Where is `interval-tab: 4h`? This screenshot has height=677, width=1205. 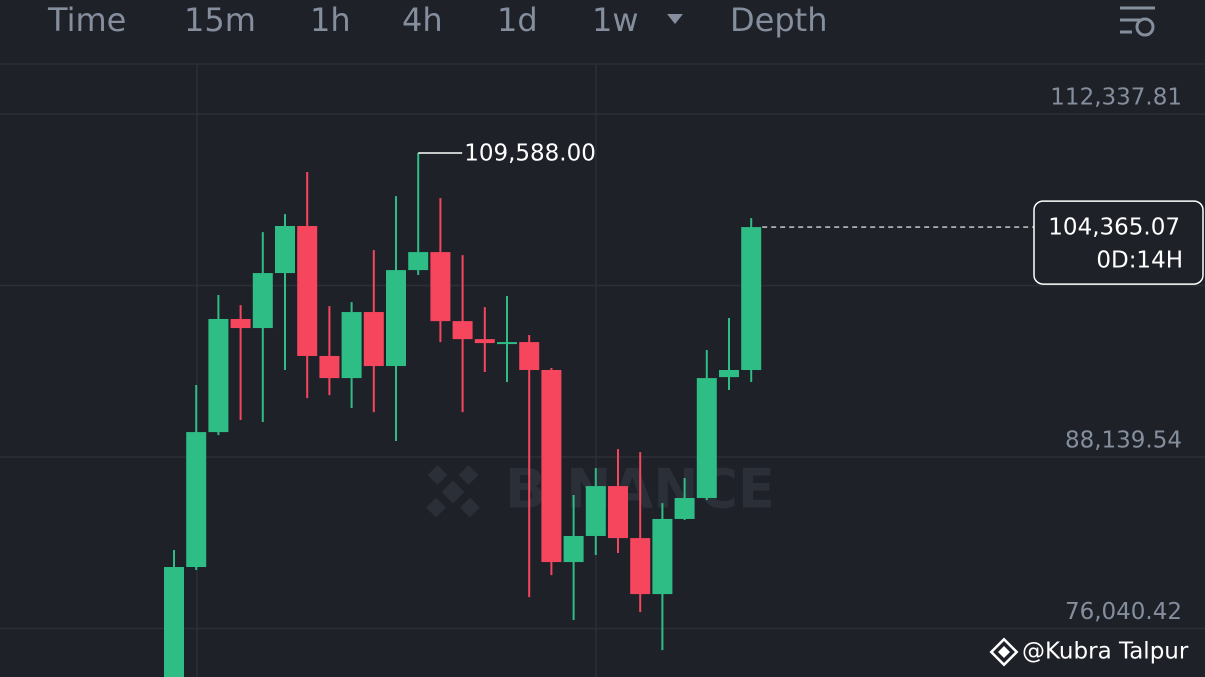
interval-tab: 4h is located at coordinates (422, 20).